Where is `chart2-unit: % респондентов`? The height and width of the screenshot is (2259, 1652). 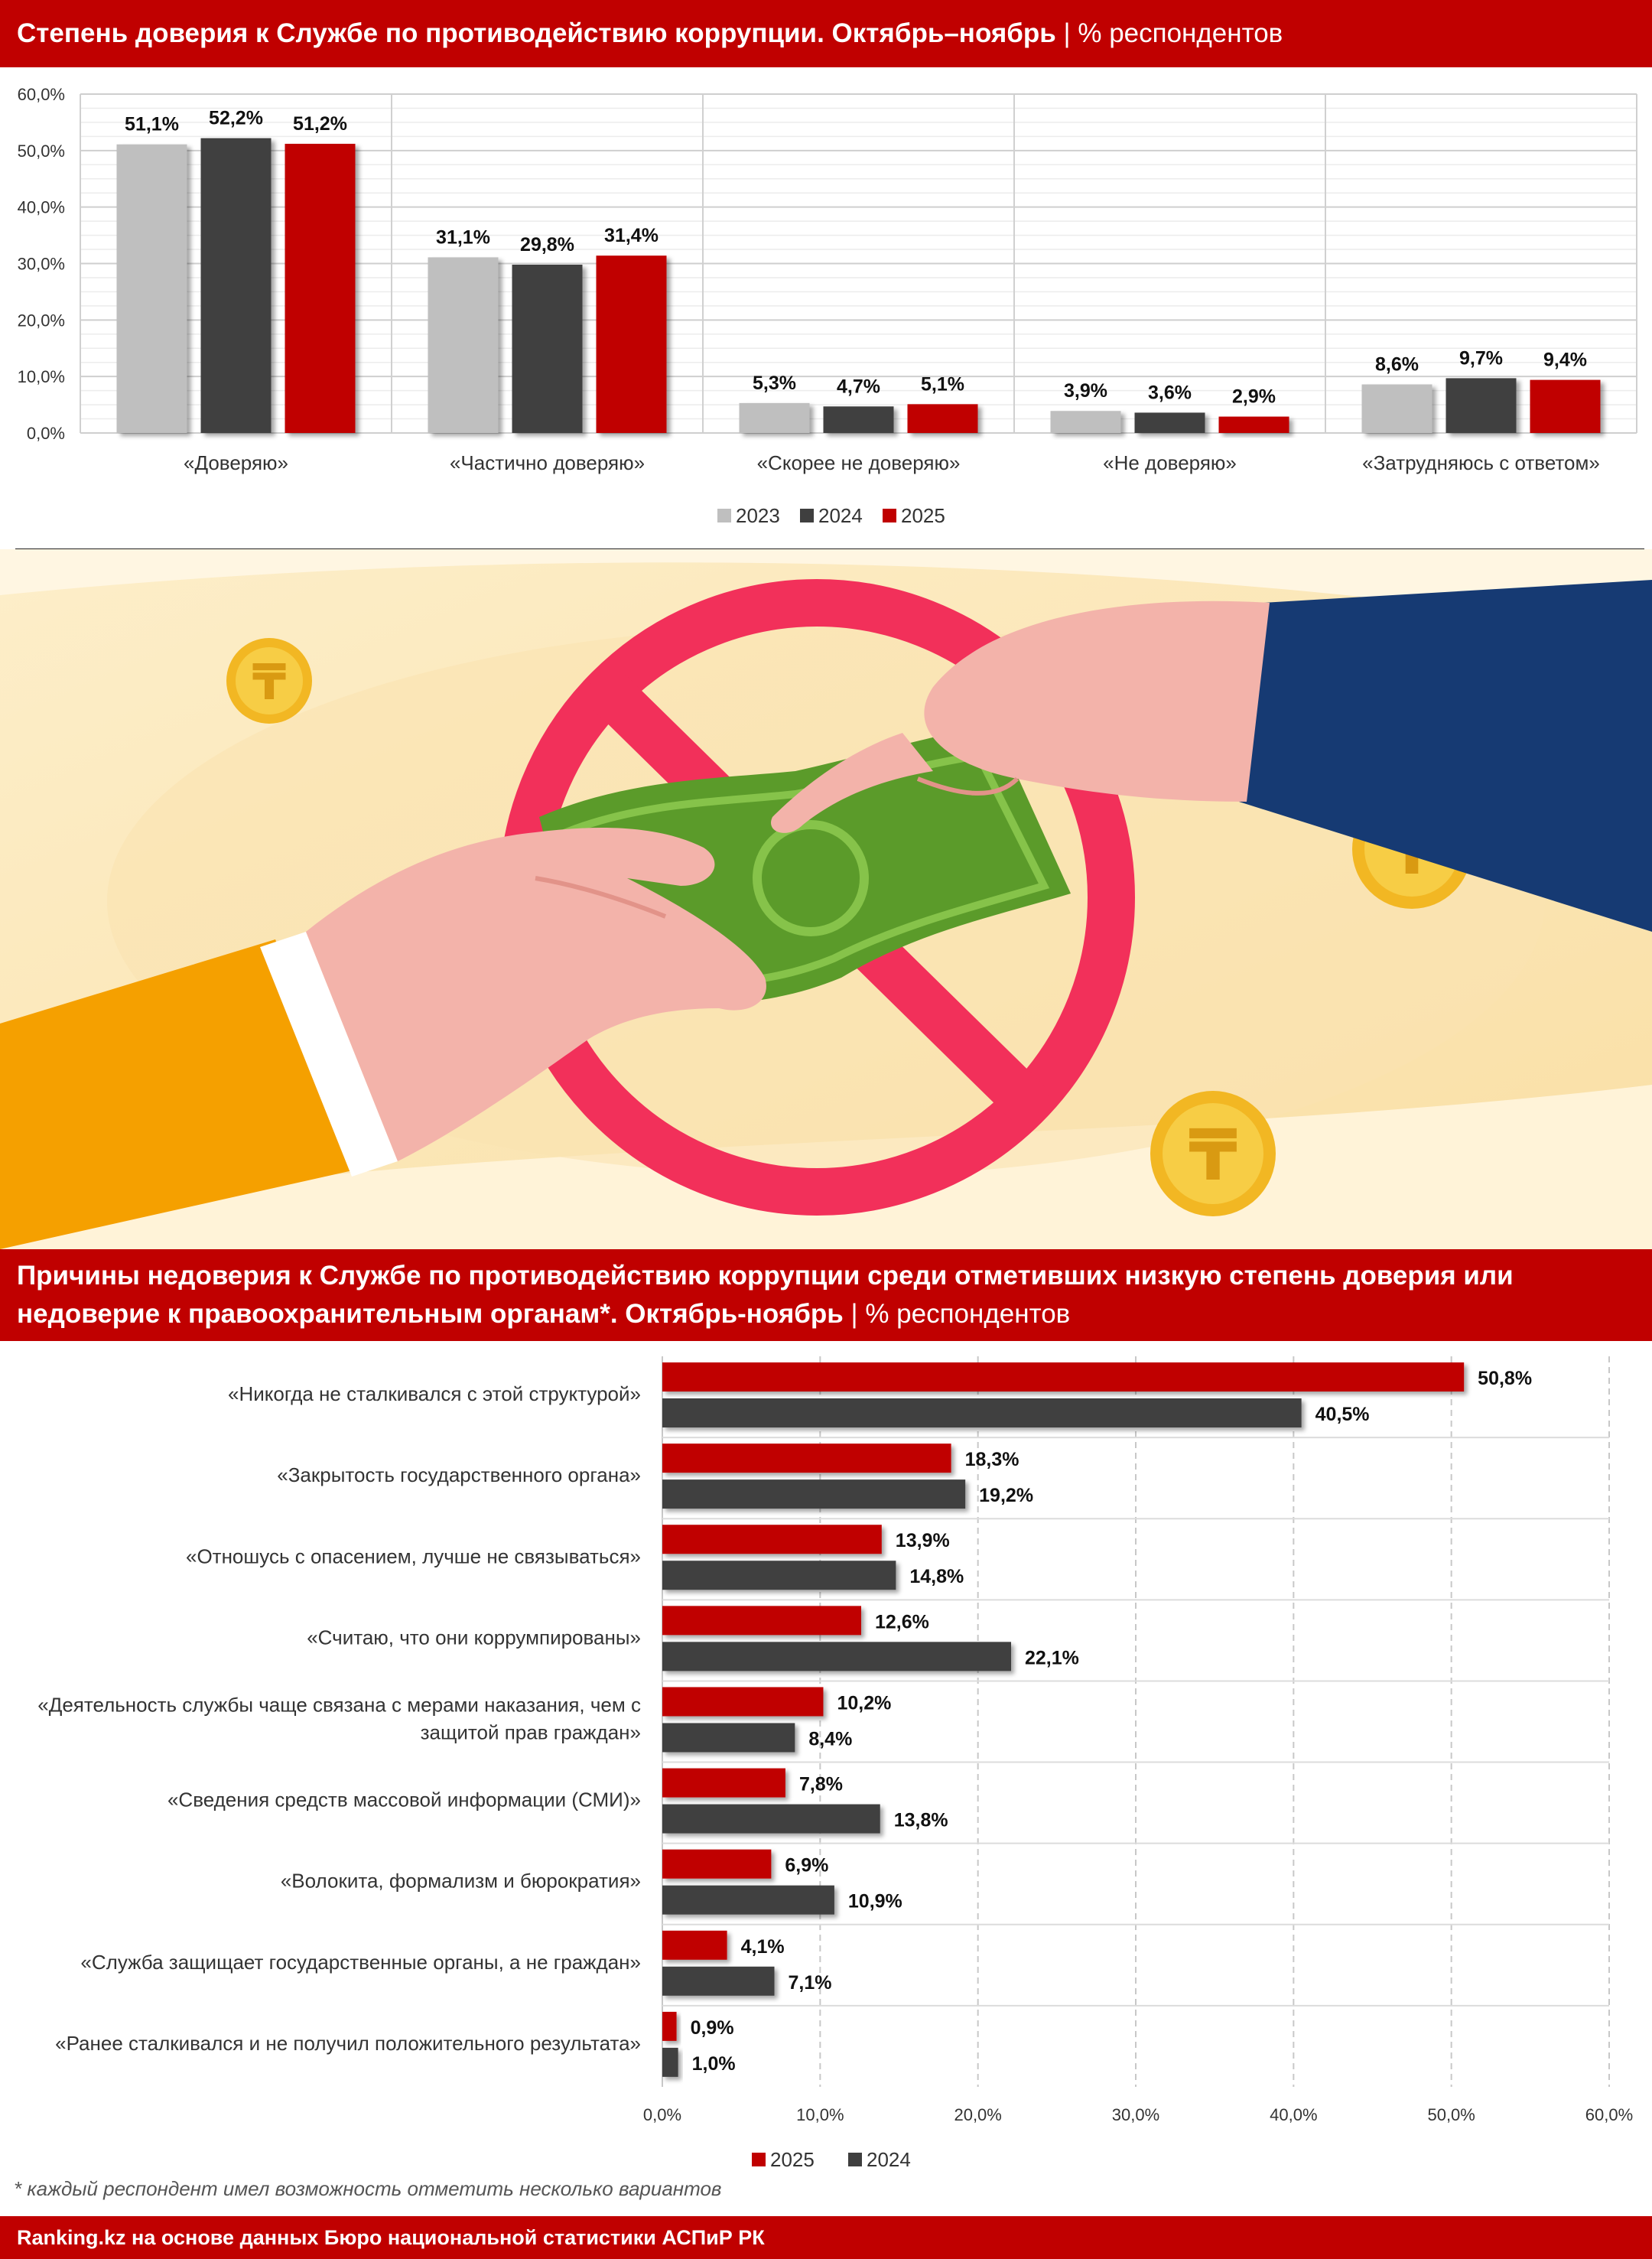
chart2-unit: % респондентов is located at coordinates (968, 1314).